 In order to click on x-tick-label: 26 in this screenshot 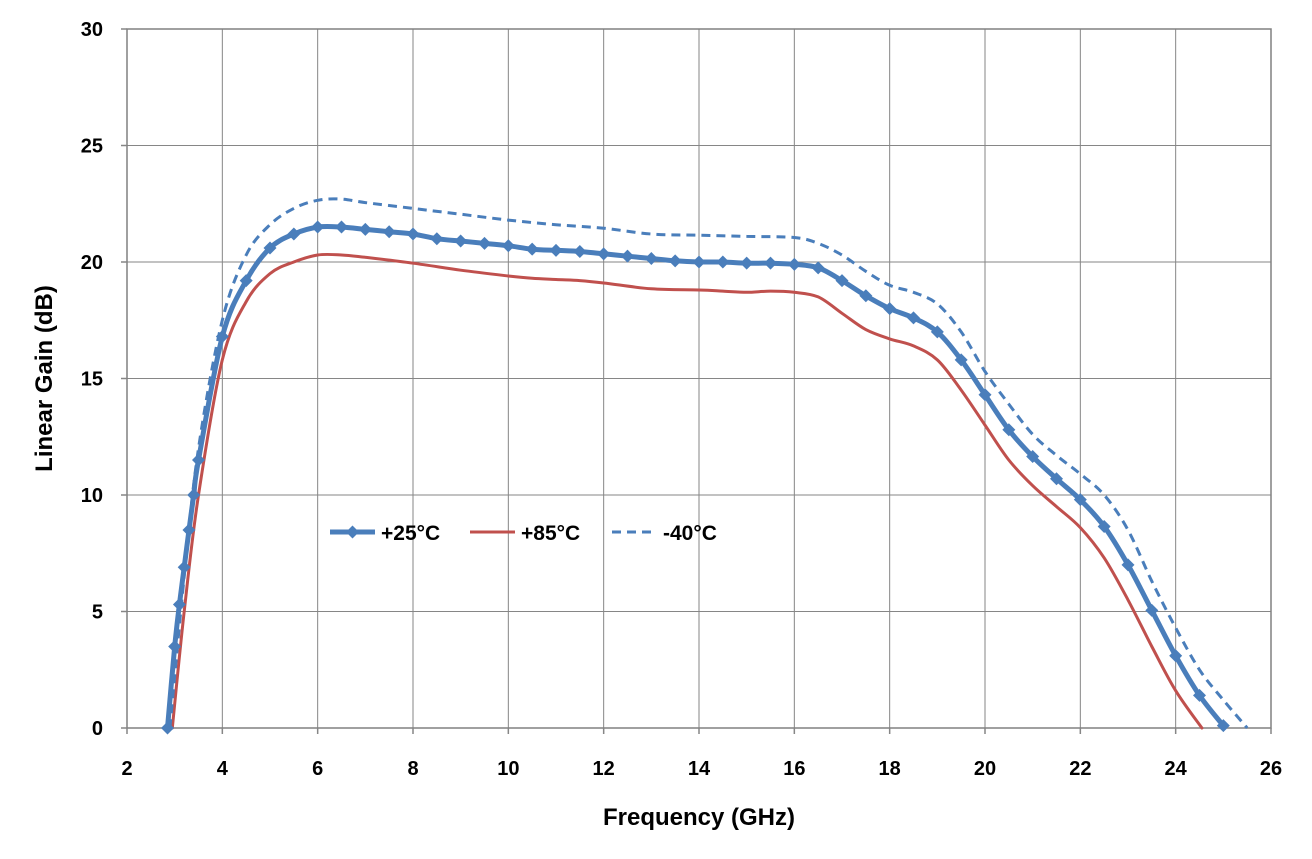, I will do `click(1271, 769)`.